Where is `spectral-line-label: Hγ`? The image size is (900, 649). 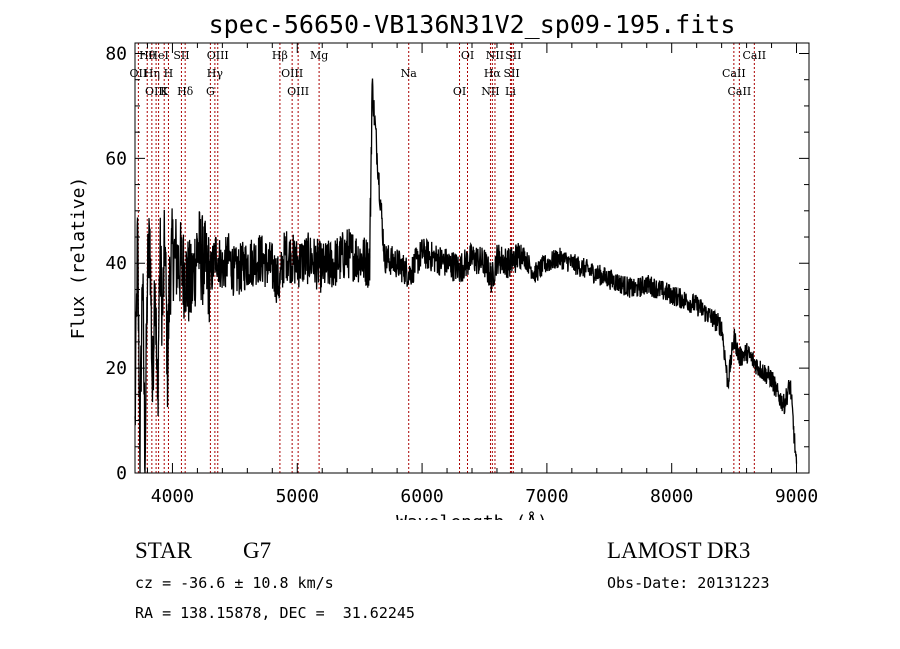 spectral-line-label: Hγ is located at coordinates (215, 73).